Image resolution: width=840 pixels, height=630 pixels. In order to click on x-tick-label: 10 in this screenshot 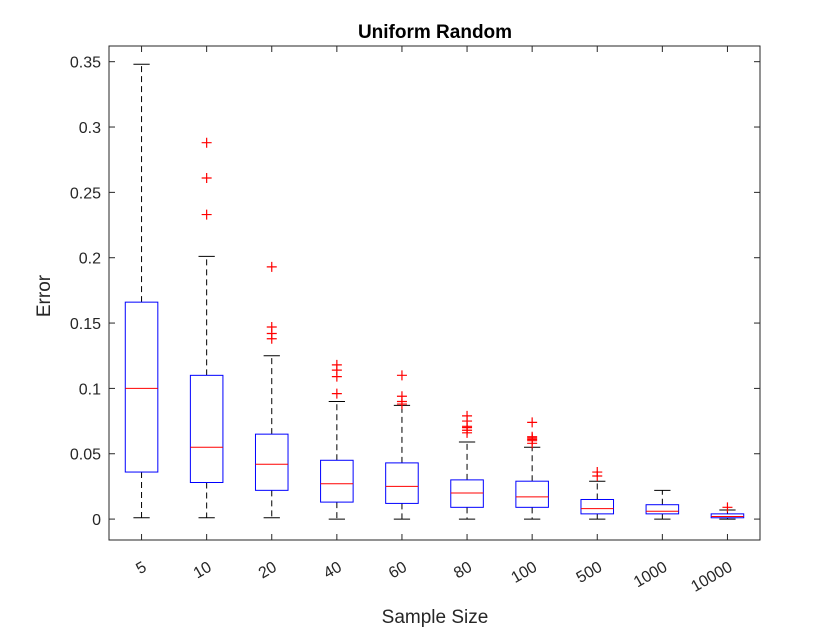, I will do `click(203, 571)`.